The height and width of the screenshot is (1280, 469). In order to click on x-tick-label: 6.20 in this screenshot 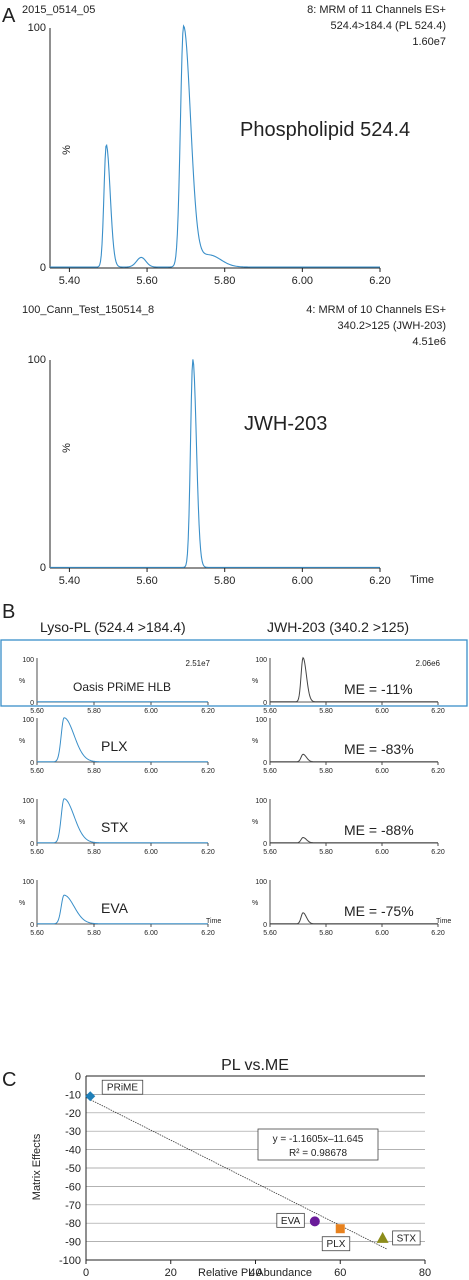, I will do `click(379, 281)`.